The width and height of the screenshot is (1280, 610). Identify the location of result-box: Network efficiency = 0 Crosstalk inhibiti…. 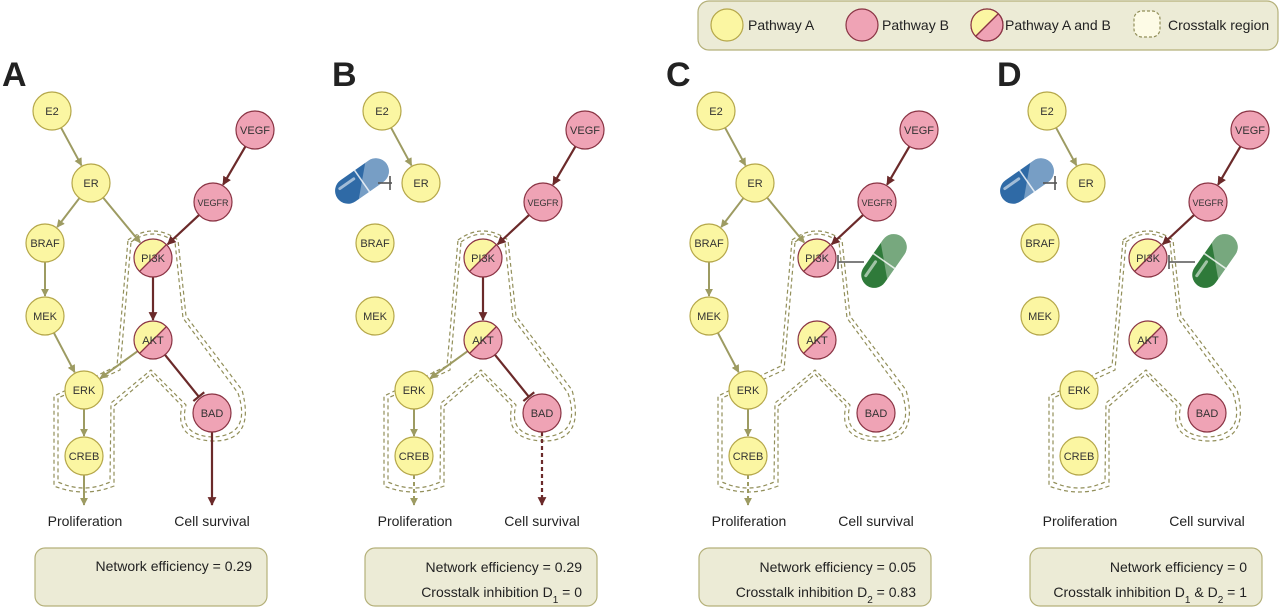
(1146, 577).